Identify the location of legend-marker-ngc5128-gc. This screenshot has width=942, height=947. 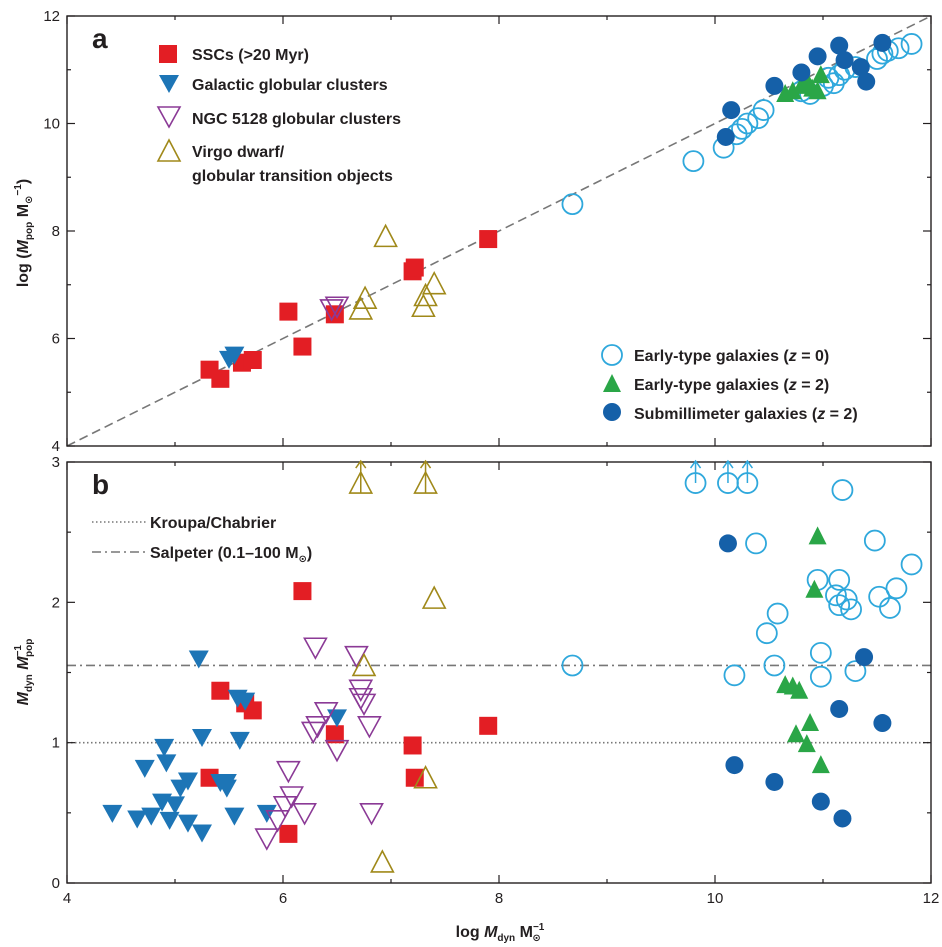
(169, 117).